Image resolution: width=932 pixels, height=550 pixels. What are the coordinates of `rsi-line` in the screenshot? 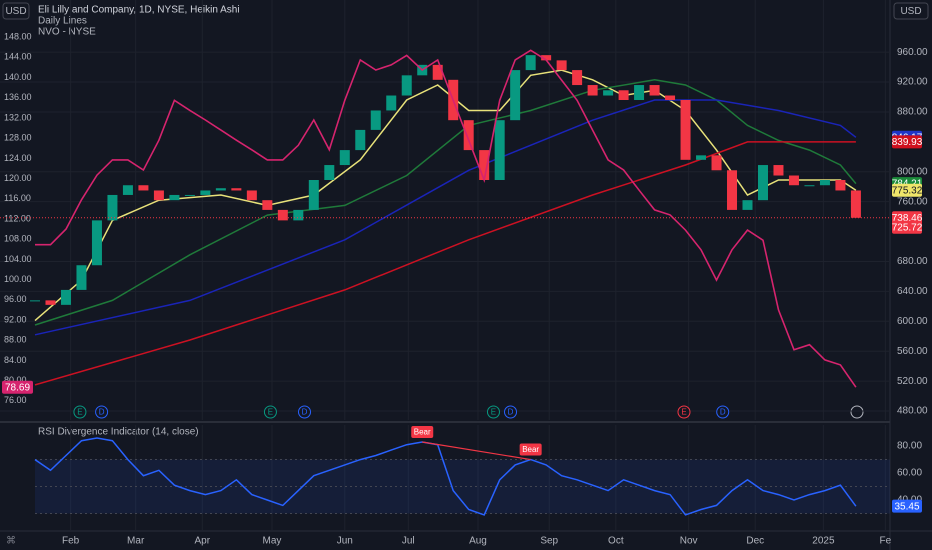 It's located at (445, 476).